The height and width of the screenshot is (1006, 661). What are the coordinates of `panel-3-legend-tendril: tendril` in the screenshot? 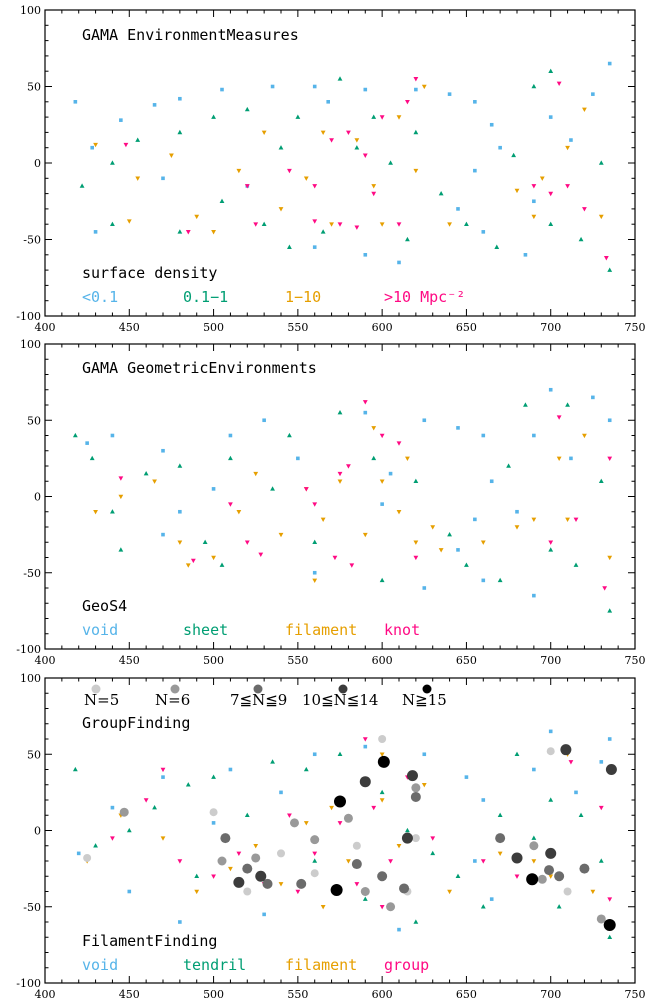 It's located at (214, 965).